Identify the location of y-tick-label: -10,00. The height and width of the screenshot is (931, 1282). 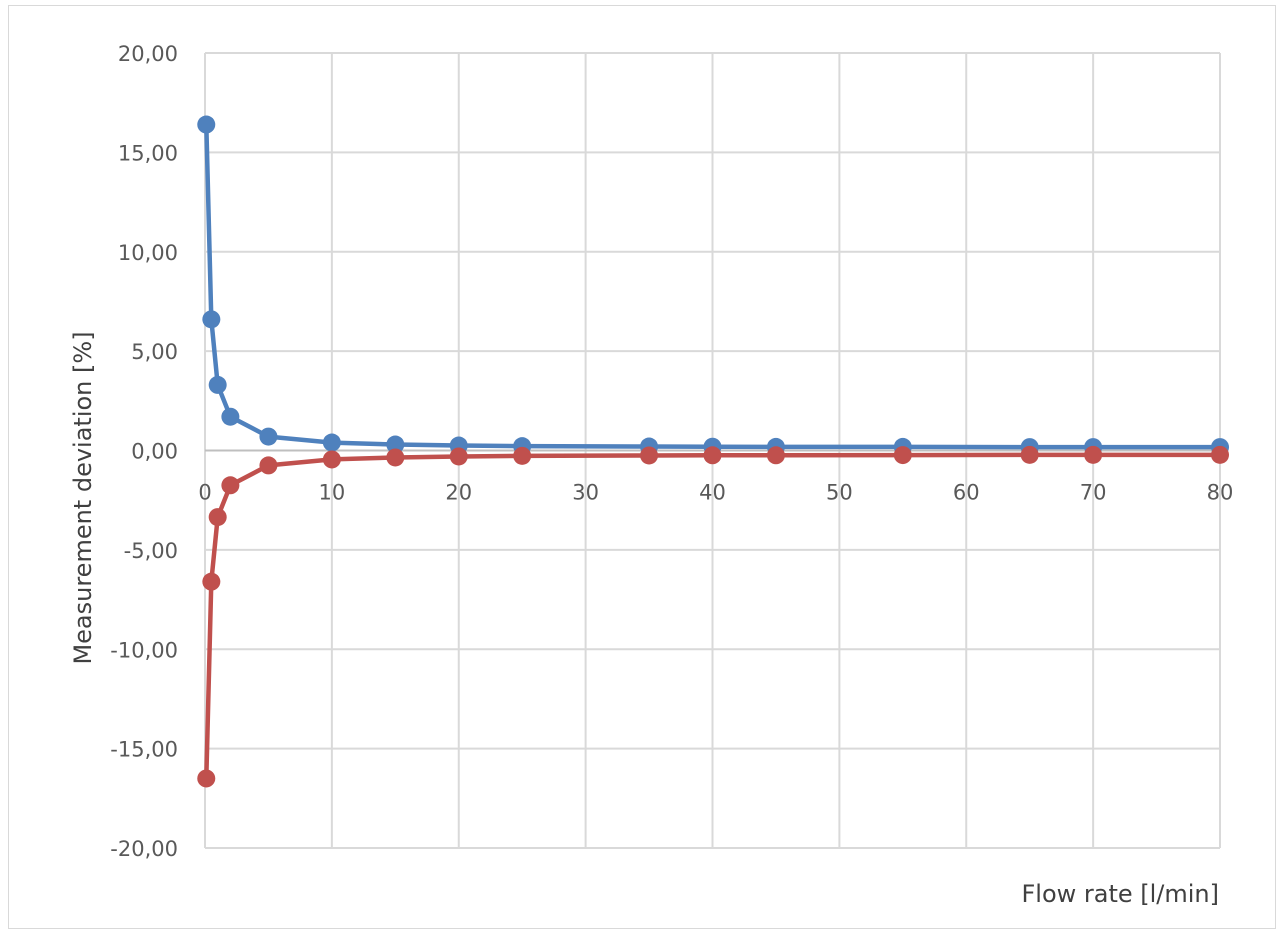
(144, 650).